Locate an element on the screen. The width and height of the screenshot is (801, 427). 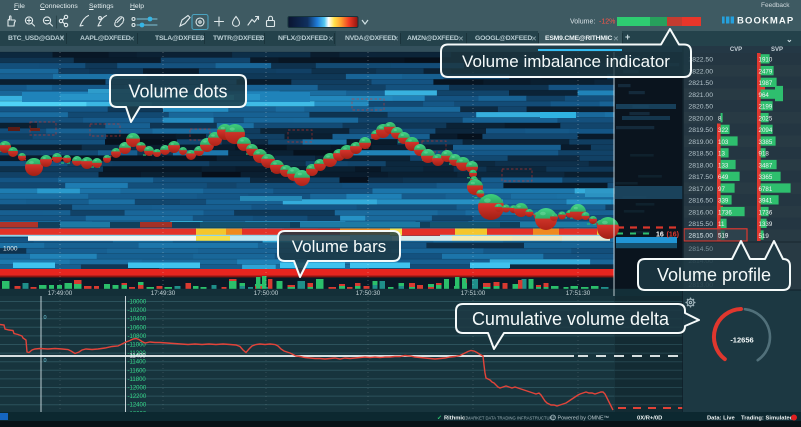
svg-text: 3385 is located at coordinates (766, 142).